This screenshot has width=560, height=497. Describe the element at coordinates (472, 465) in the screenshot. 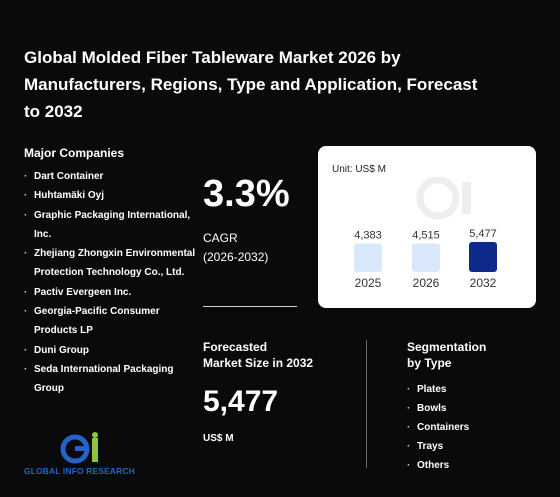

I see `segment-item: Others` at that location.